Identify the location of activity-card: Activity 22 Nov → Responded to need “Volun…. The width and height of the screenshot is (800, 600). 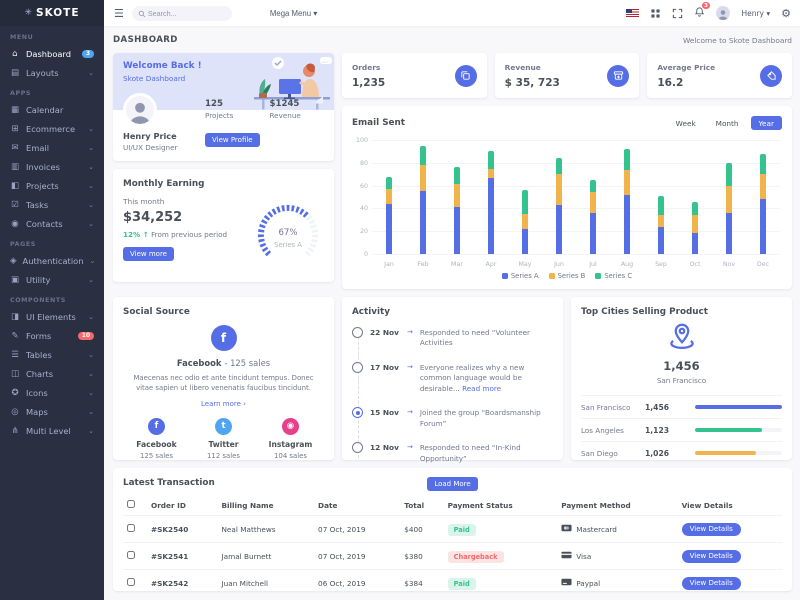
(452, 394).